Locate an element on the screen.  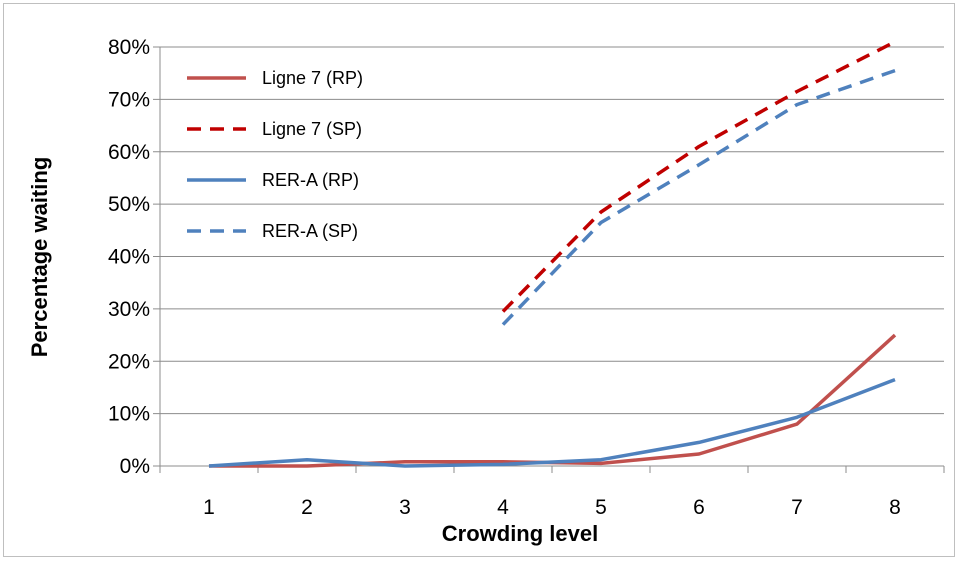
y-tick-labels: 0% 10% 20% 30% 40% 50% 60% 70% 80% is located at coordinates (129, 257).